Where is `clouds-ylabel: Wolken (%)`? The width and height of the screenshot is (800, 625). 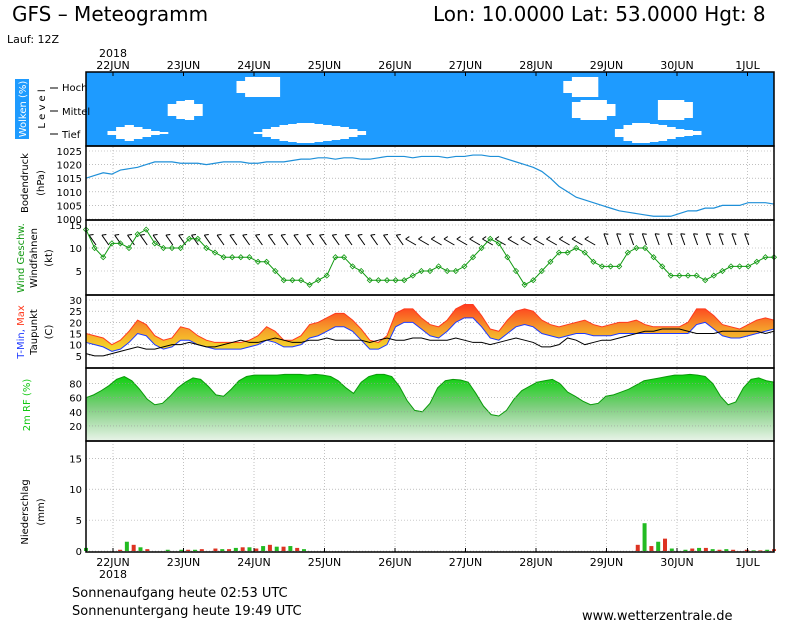 clouds-ylabel: Wolken (%) is located at coordinates (23, 109).